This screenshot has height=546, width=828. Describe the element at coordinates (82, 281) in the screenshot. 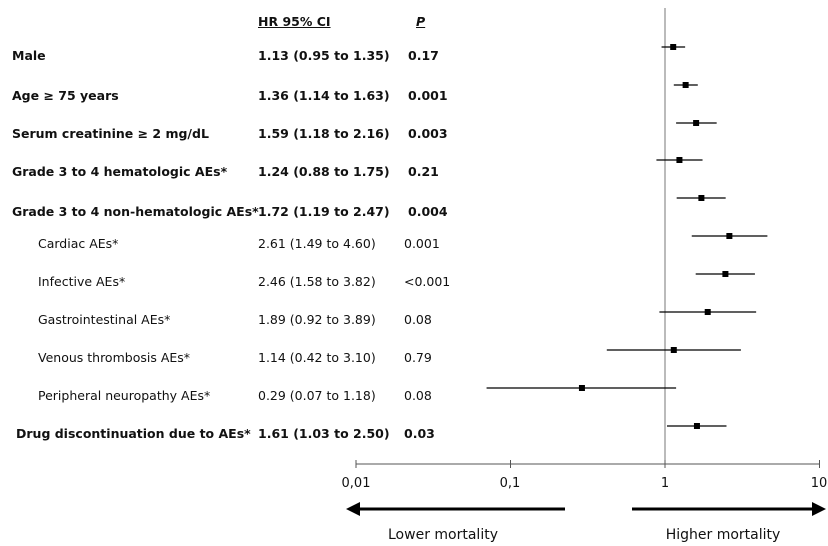

I see `row-label: Infective AEs*` at that location.